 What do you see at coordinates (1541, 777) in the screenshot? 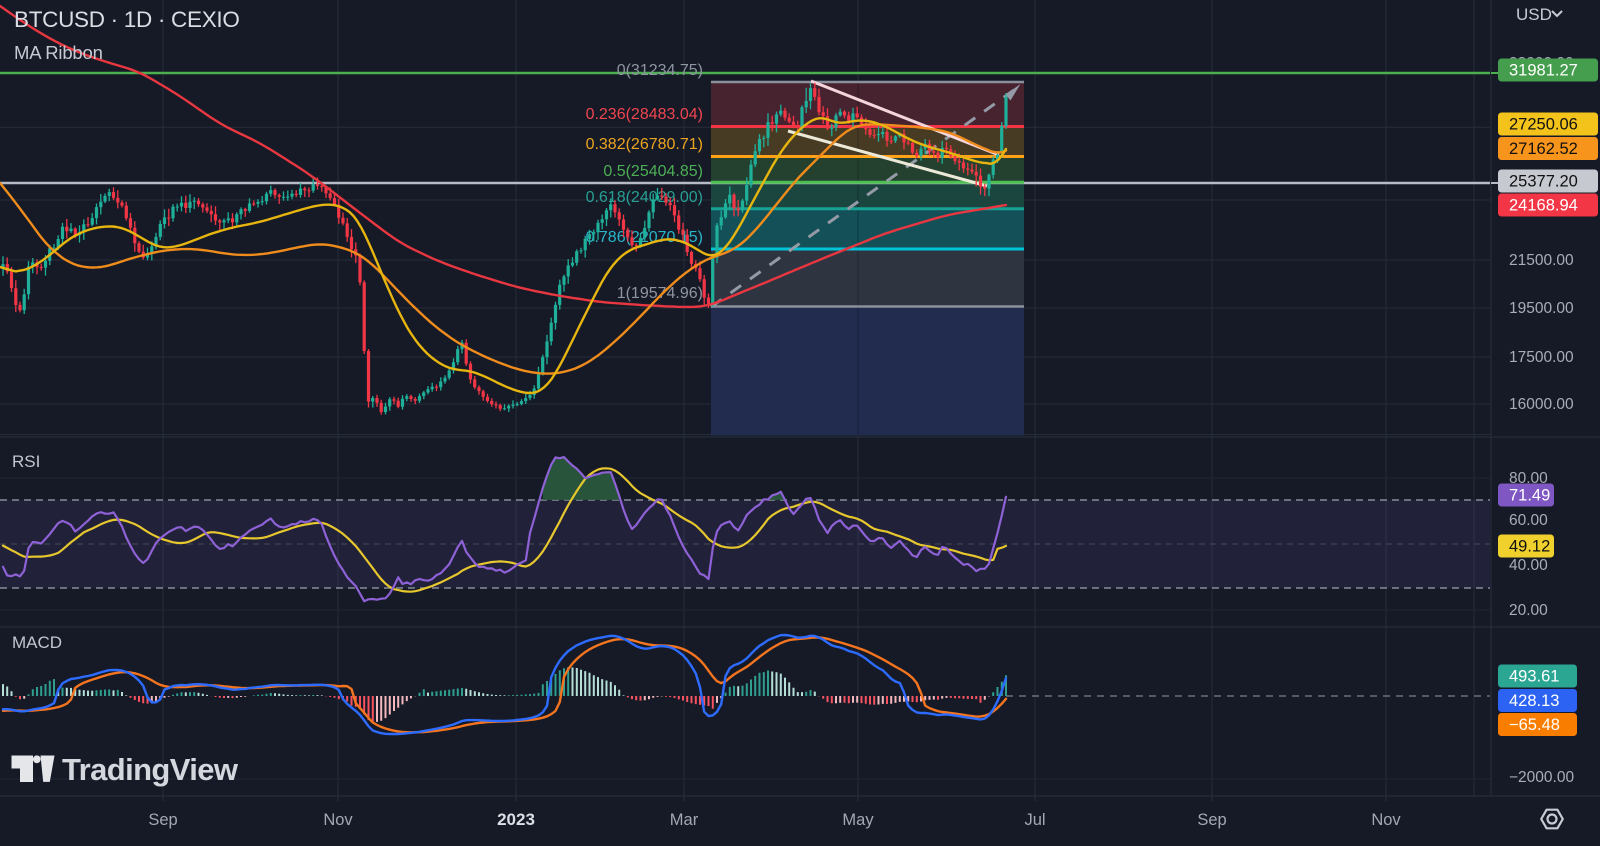
I see `svg-text: −2000.00` at bounding box center [1541, 777].